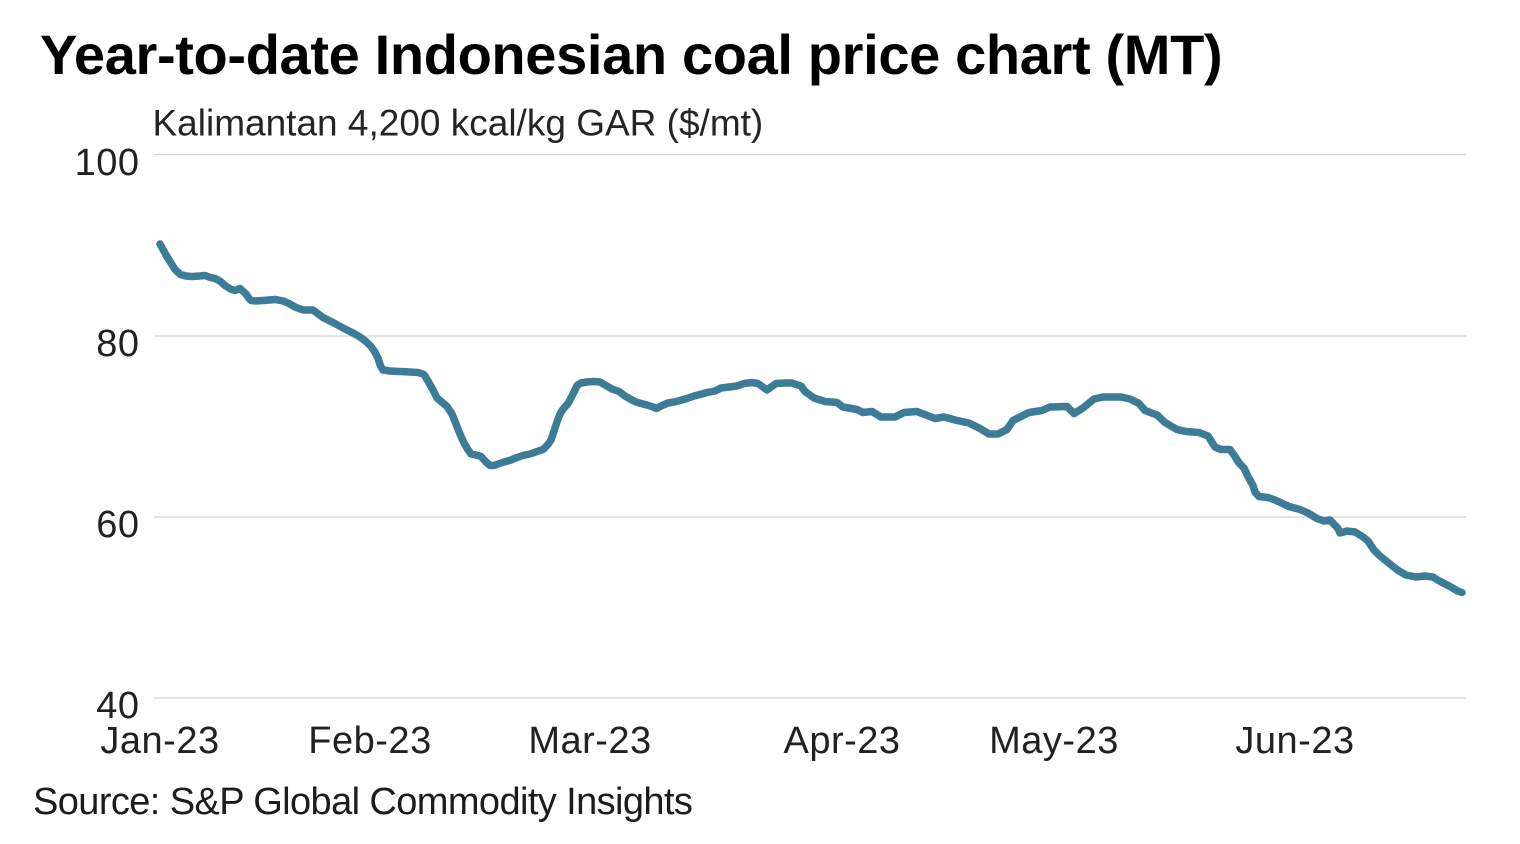 The width and height of the screenshot is (1520, 844). I want to click on svg-text: May-23, so click(1054, 741).